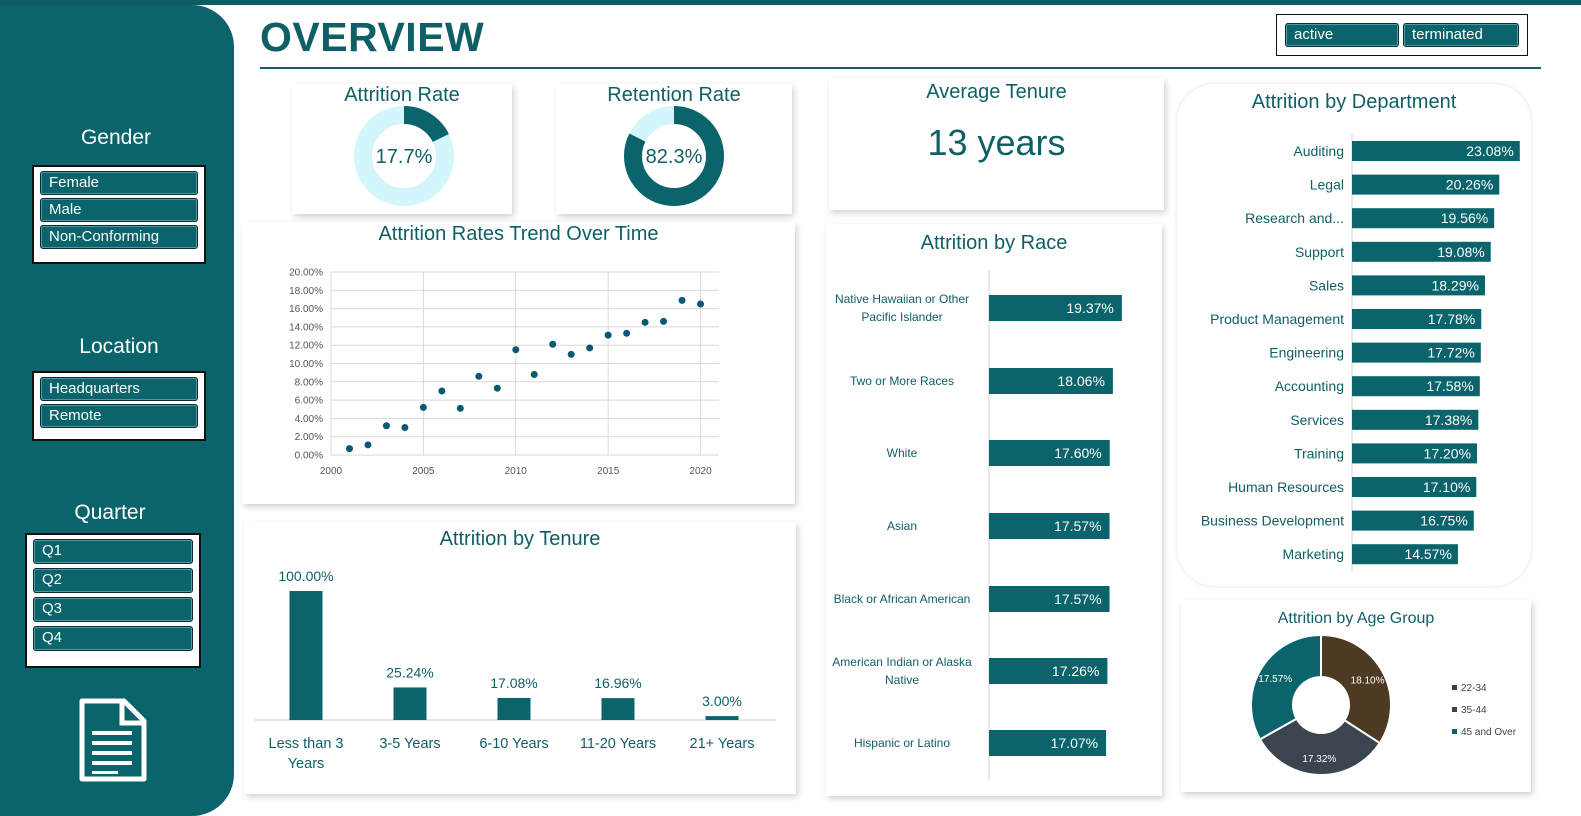 The height and width of the screenshot is (816, 1581). I want to click on quarter-slicer-title: Quarter, so click(110, 512).